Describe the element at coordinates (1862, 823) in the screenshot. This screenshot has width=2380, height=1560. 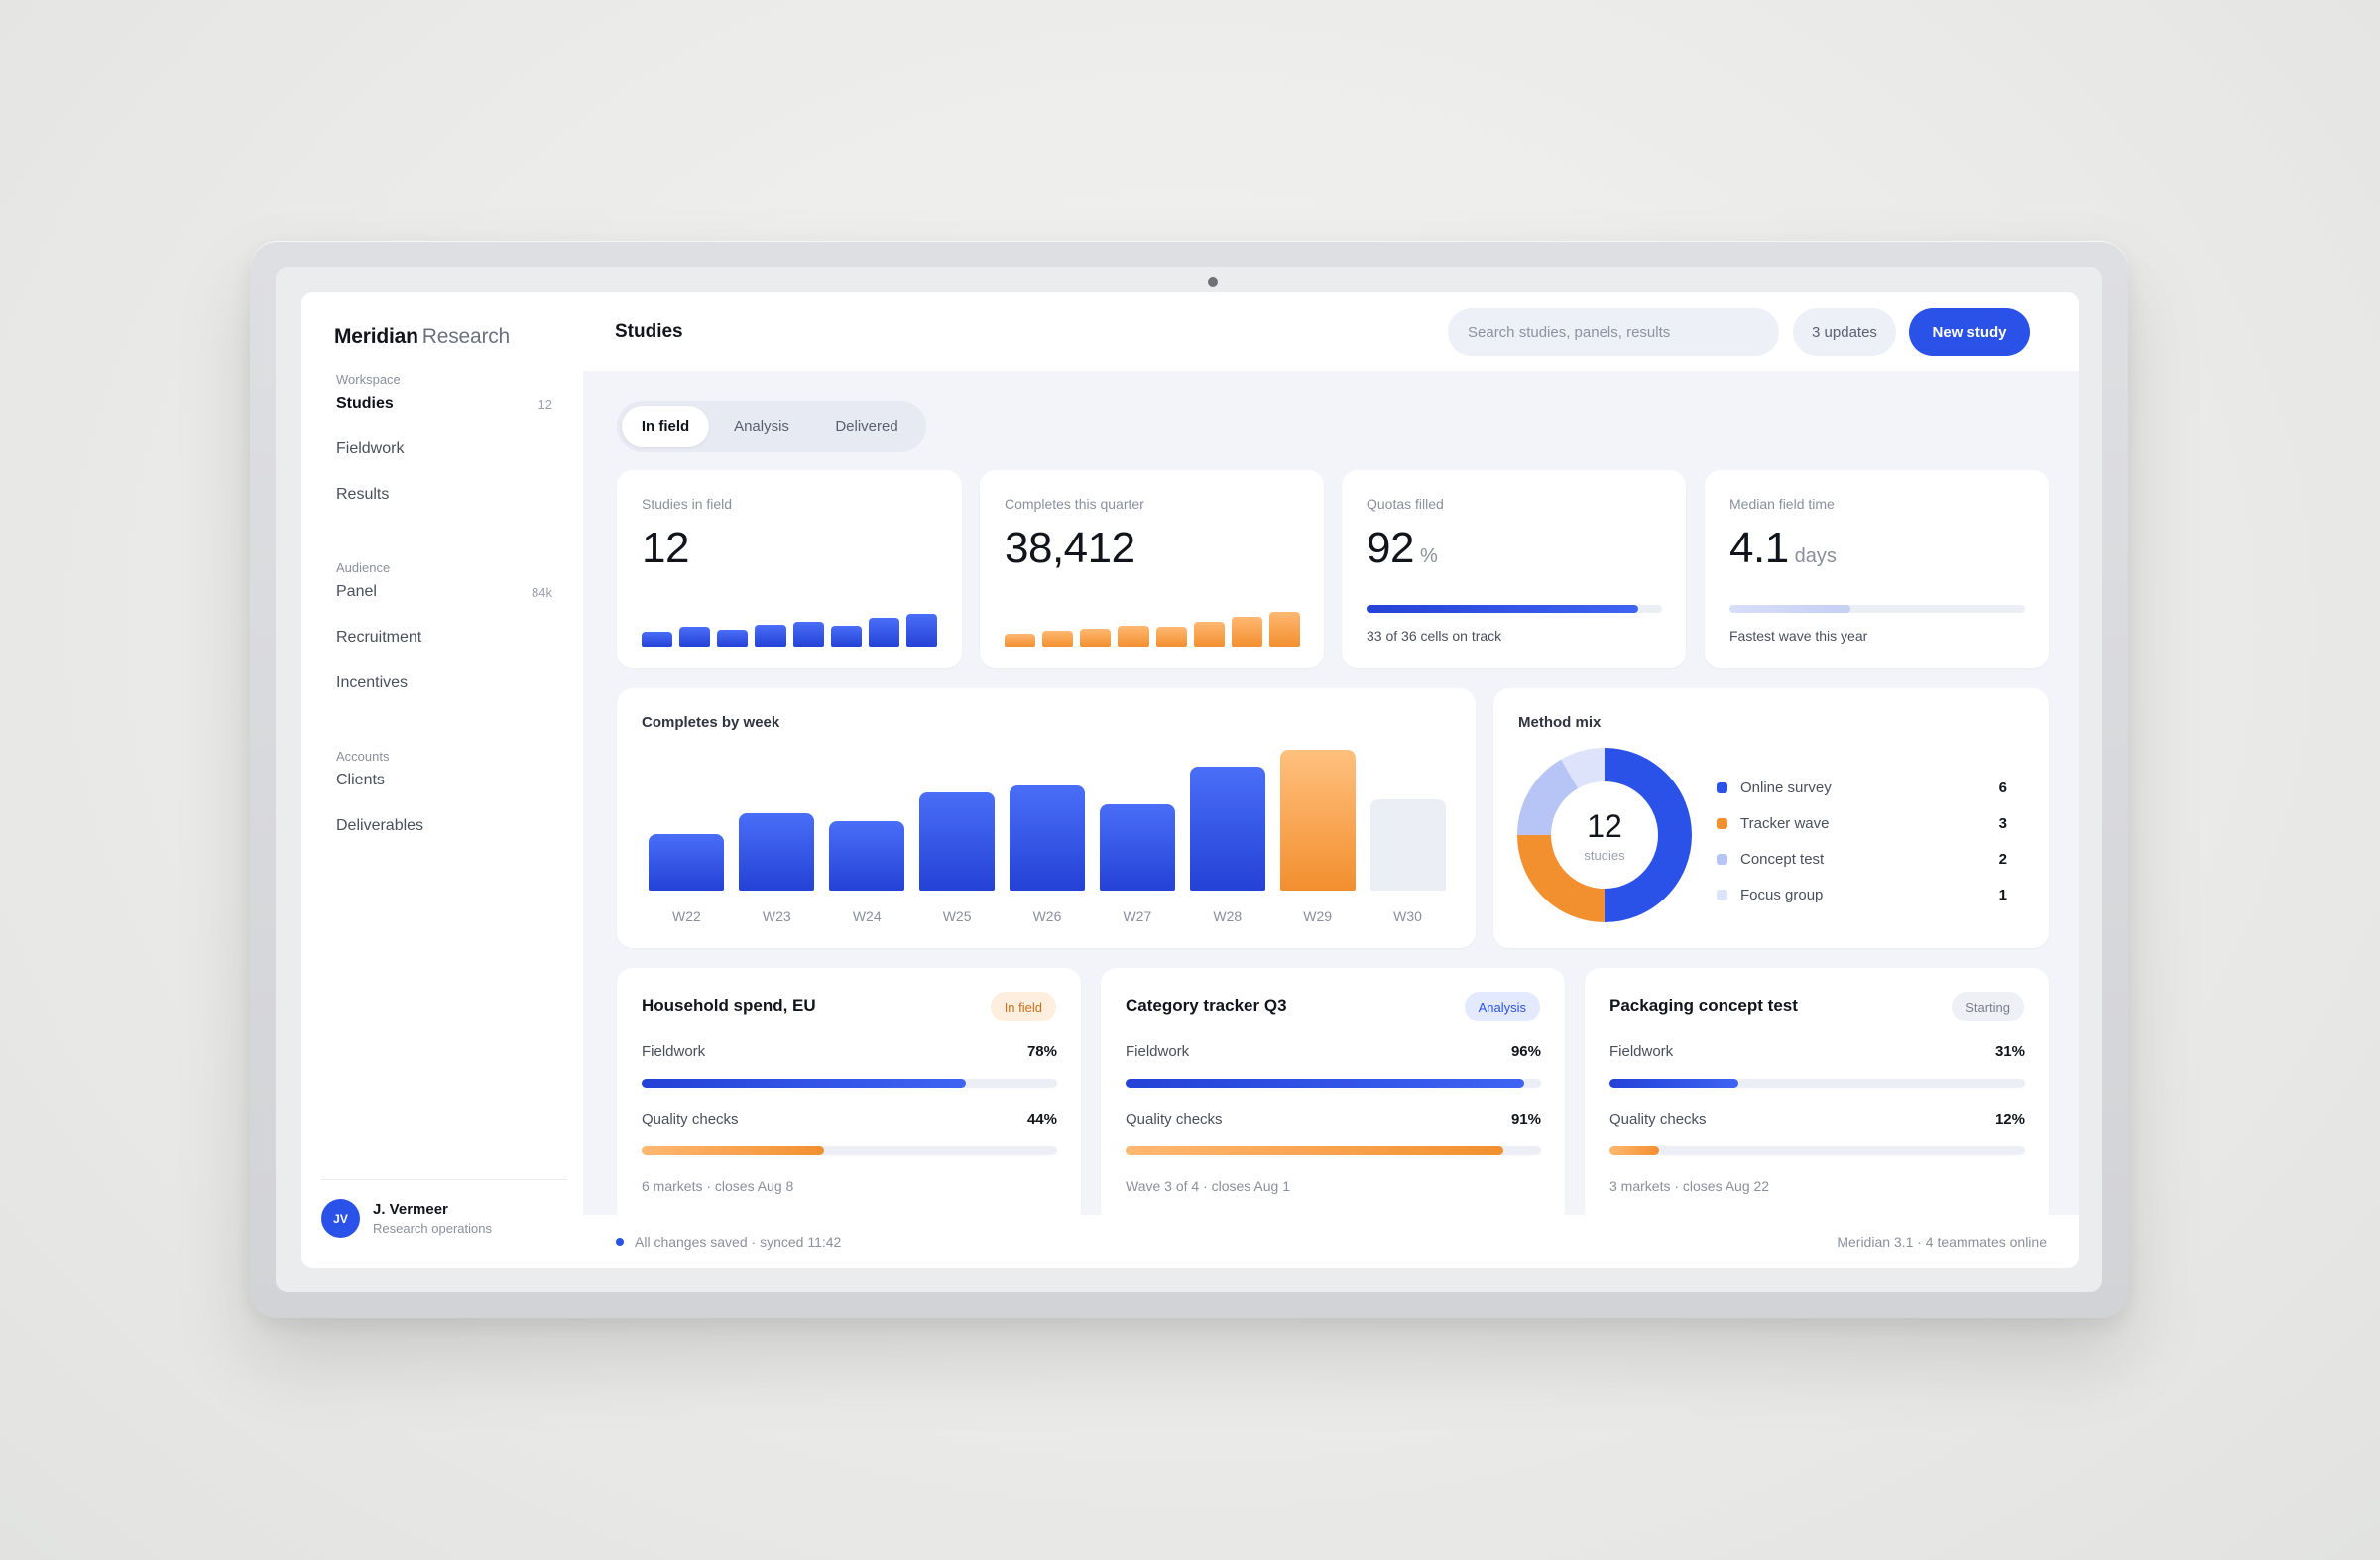
I see `legend-item-tracker-wave: Tracker wave 3` at that location.